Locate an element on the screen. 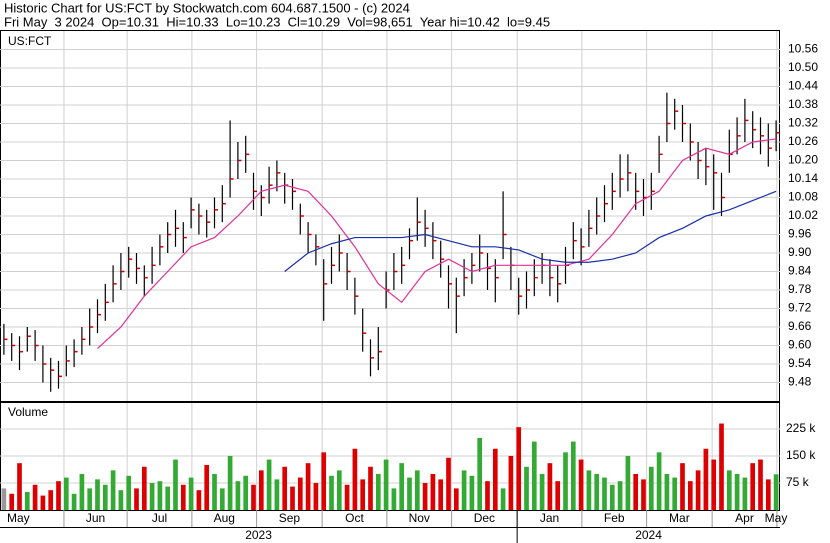 Image resolution: width=830 pixels, height=543 pixels. y-tick-label: 9.84 is located at coordinates (800, 271).